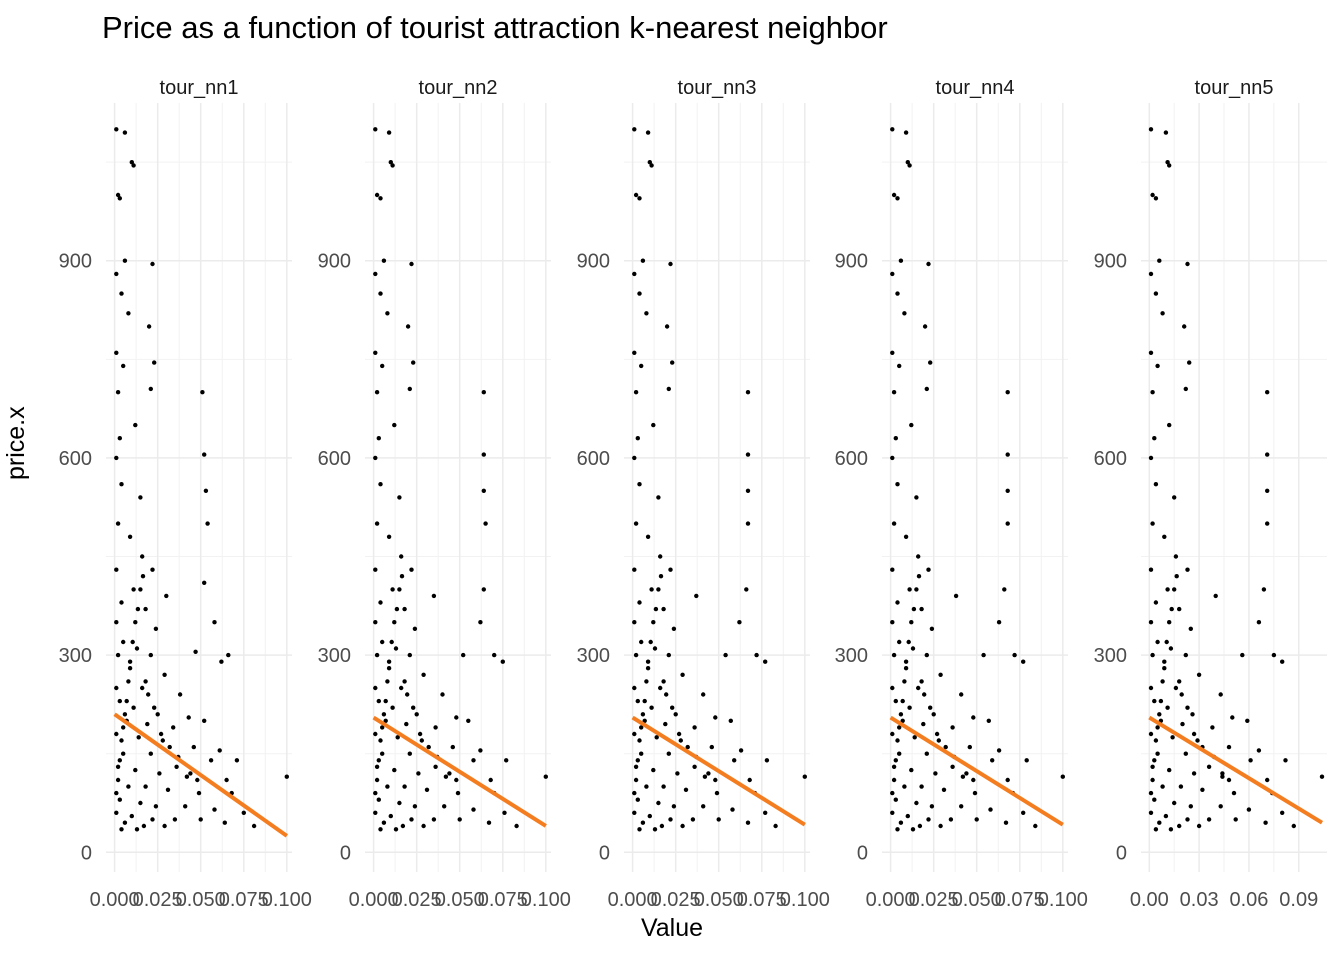  Describe the element at coordinates (199, 88) in the screenshot. I see `facet-strip-label: tour_nn1` at that location.